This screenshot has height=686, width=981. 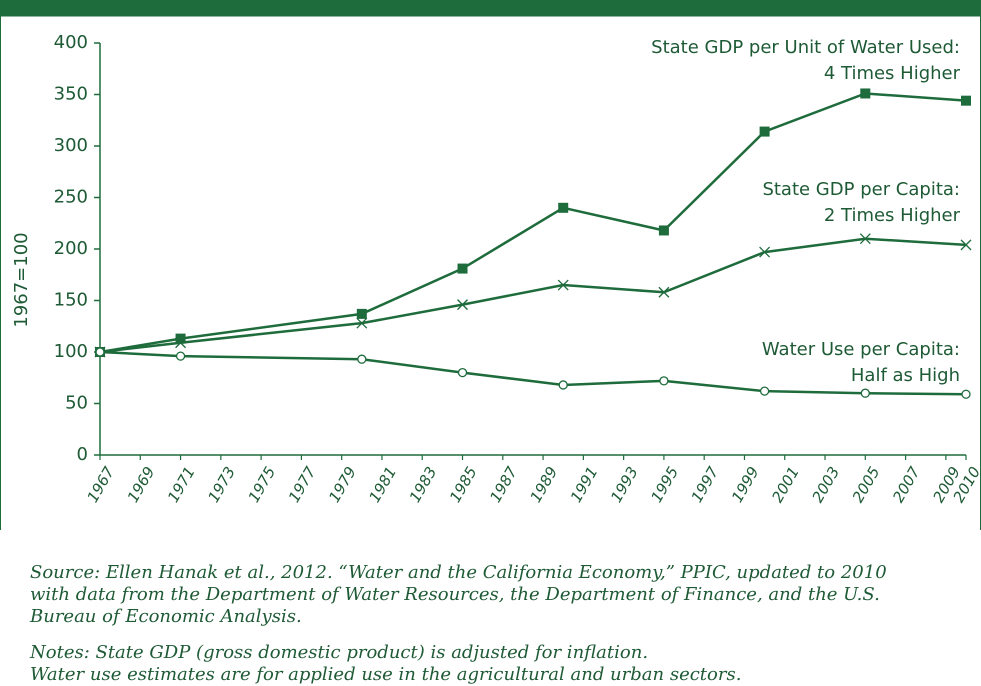 What do you see at coordinates (166, 616) in the screenshot?
I see `footer-line: Bureau of Economic Analysis.` at bounding box center [166, 616].